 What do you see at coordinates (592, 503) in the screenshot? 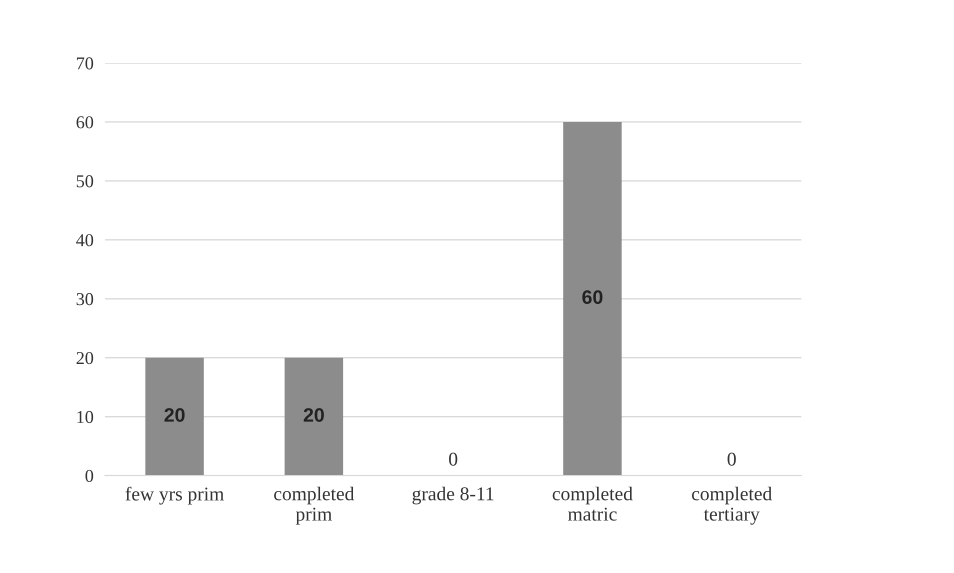
I see `x-tick-label: completed matric` at bounding box center [592, 503].